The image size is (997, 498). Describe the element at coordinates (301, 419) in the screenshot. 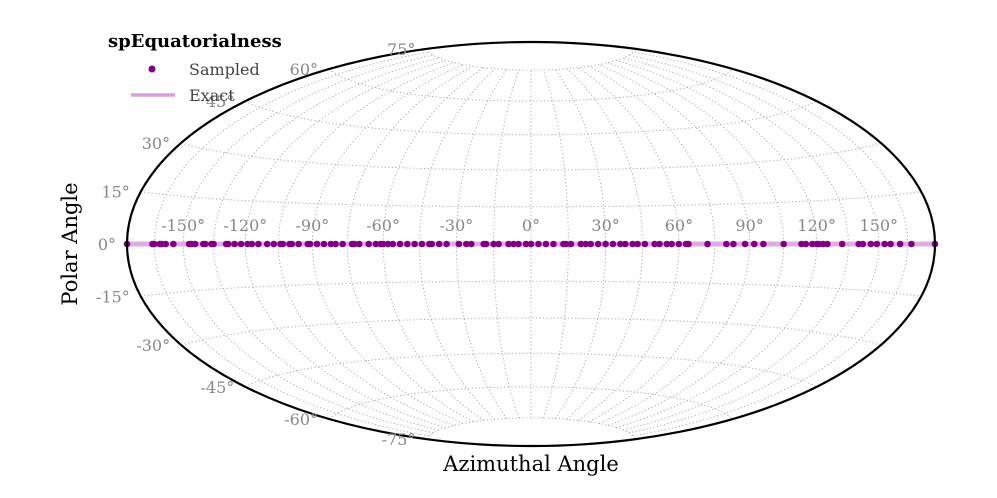

I see `y-tick-label: -60°` at that location.